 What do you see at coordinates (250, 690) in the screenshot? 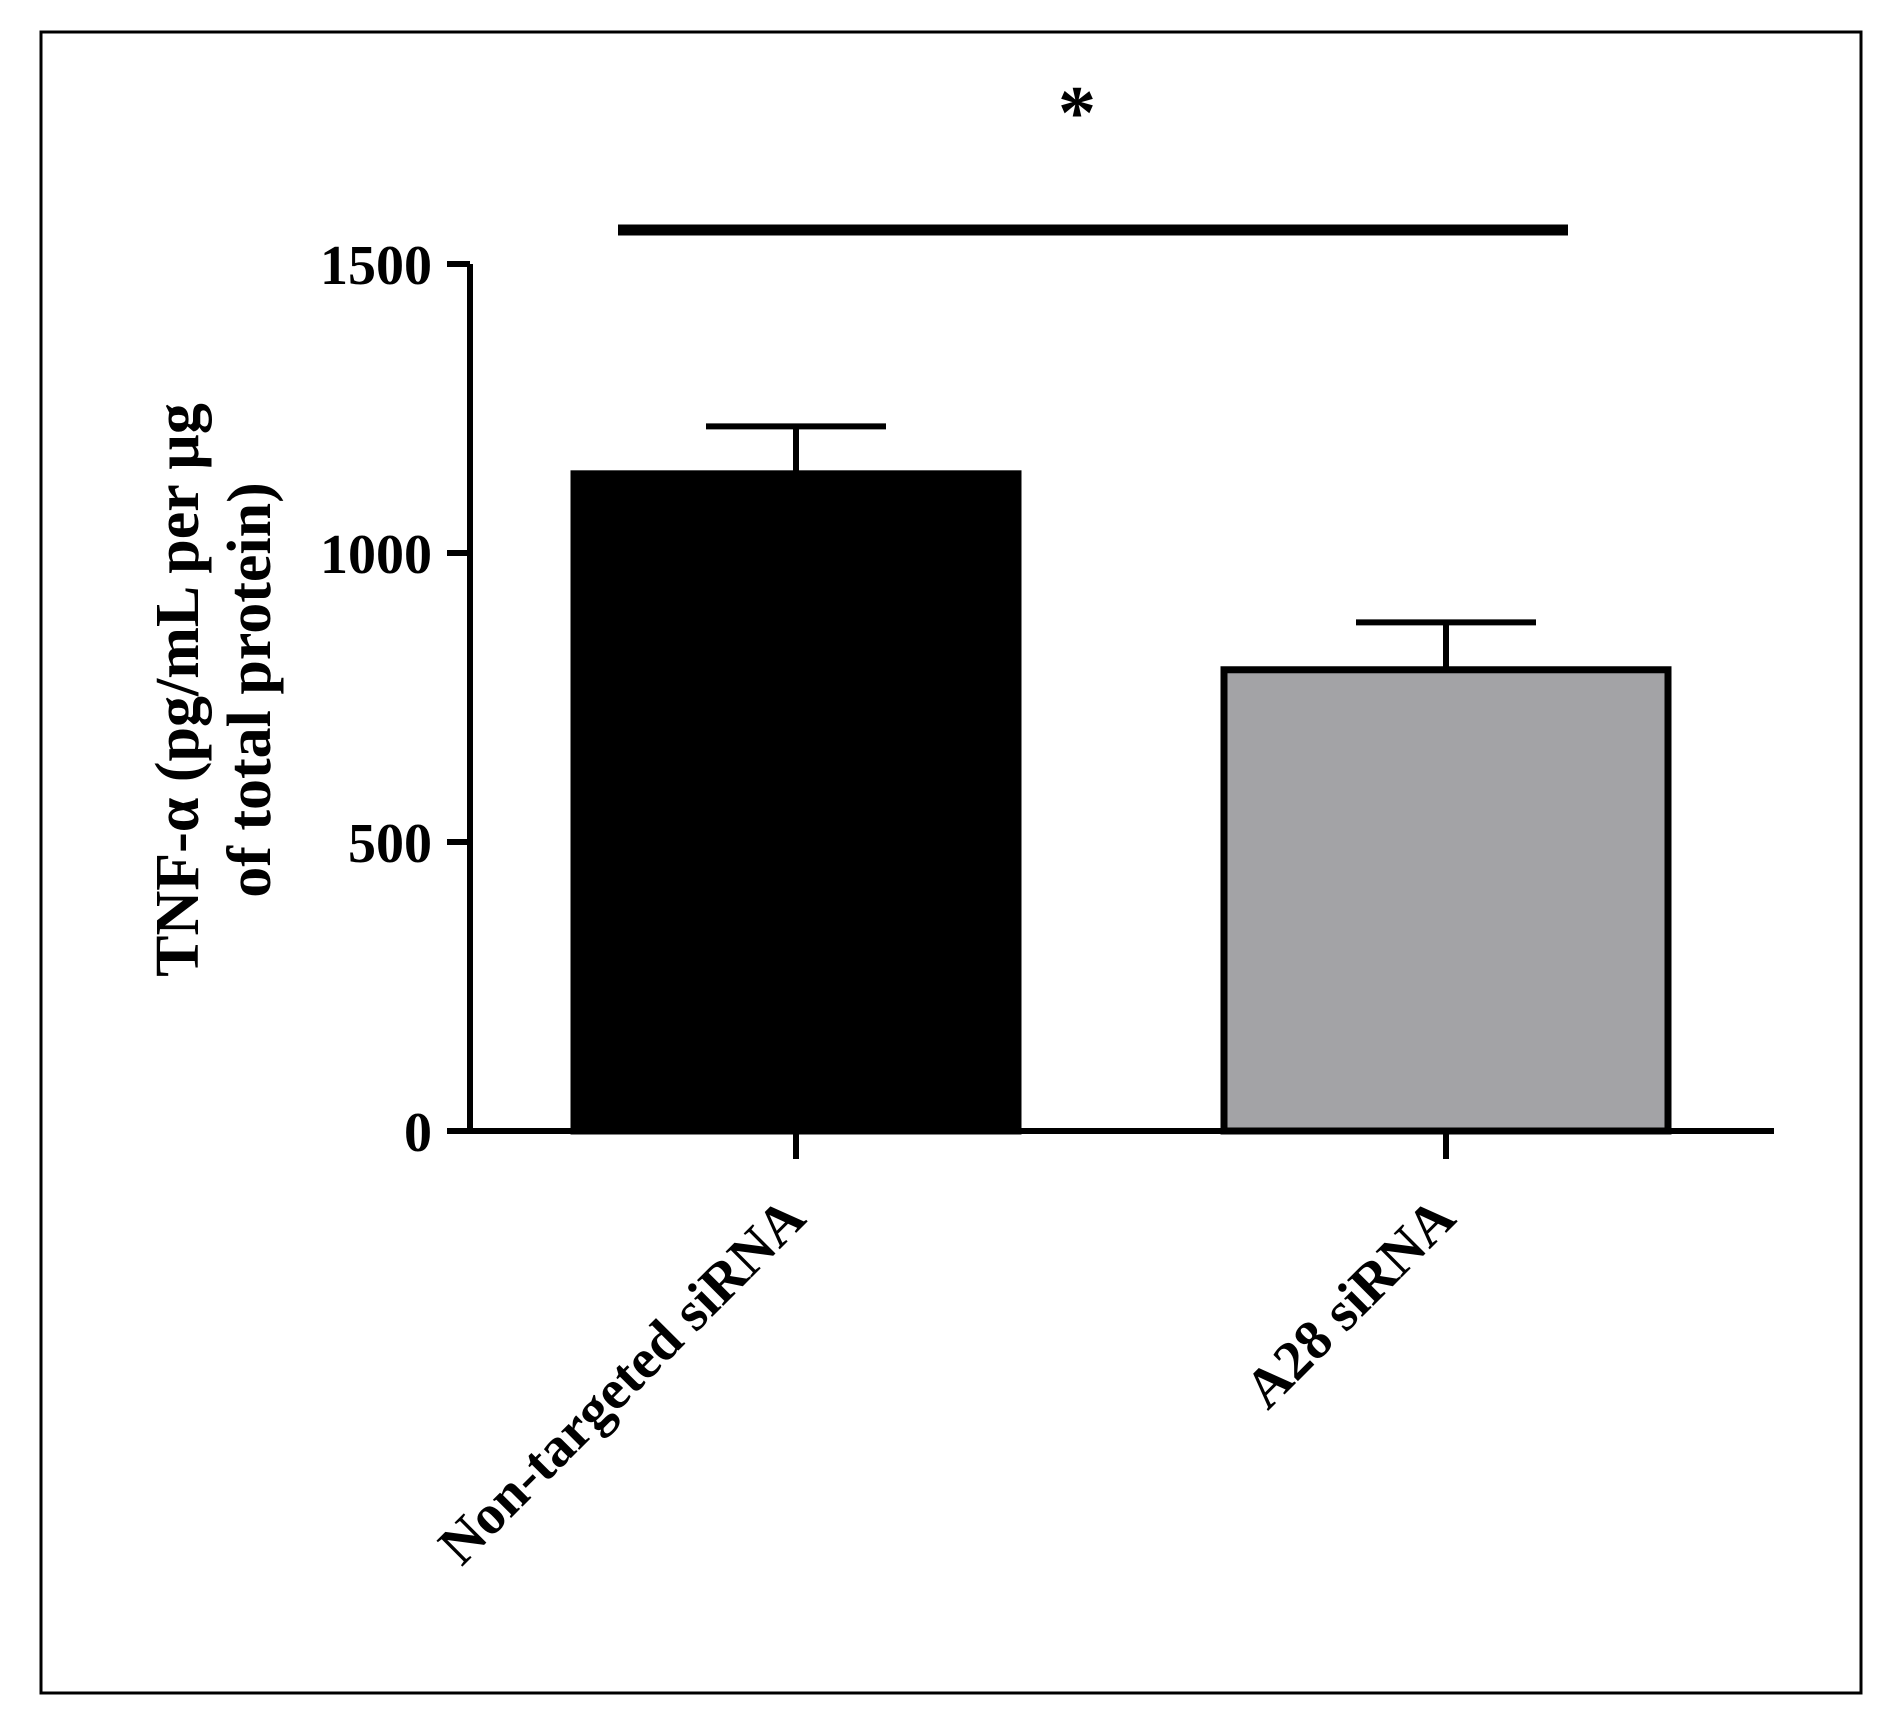
I see `y-axis-title-line2: of total protein)` at bounding box center [250, 690].